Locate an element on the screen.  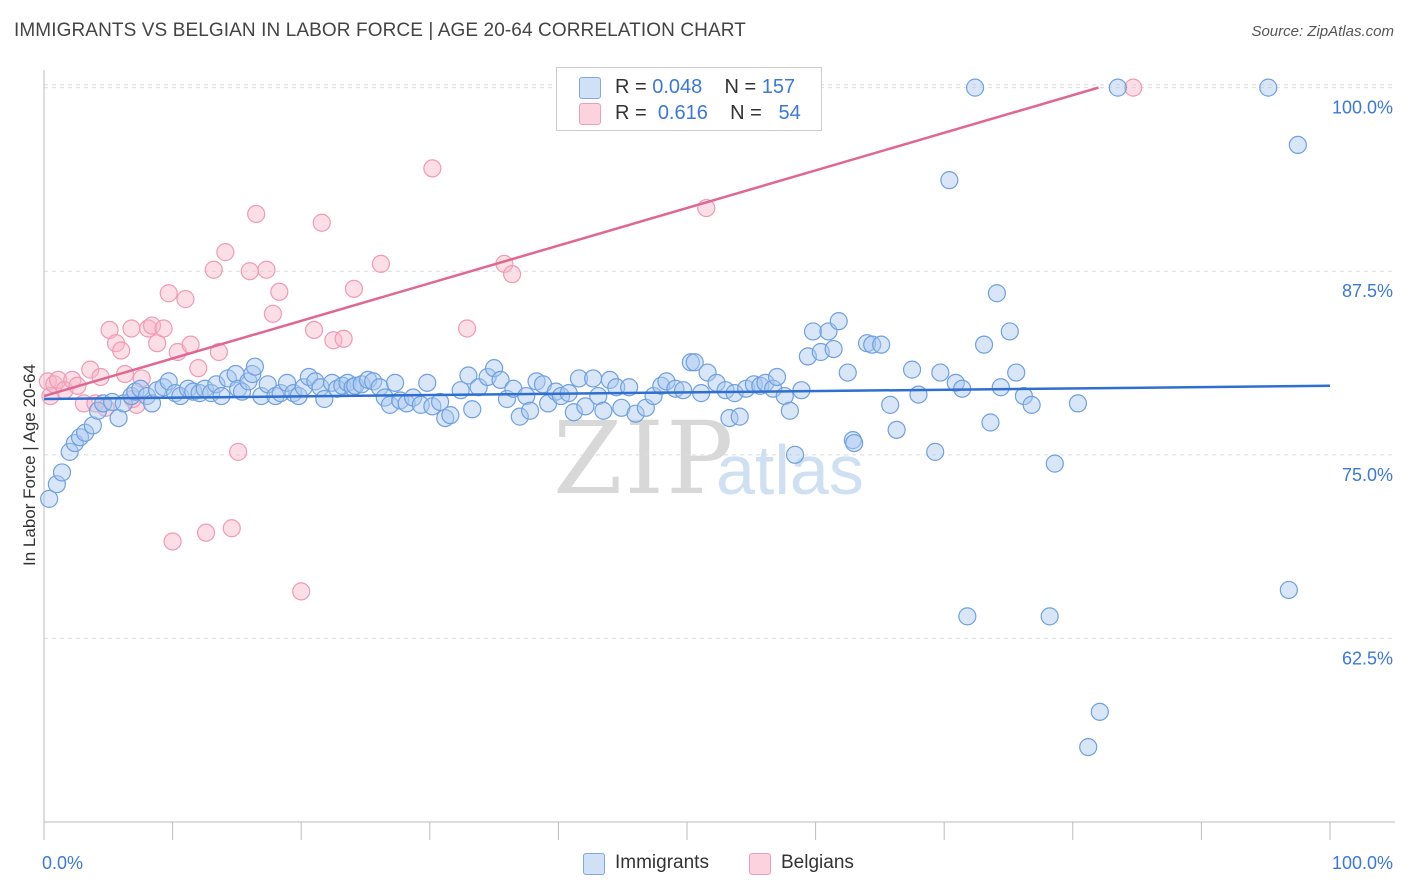
legend-n-belgians: 54 is located at coordinates (789, 113).